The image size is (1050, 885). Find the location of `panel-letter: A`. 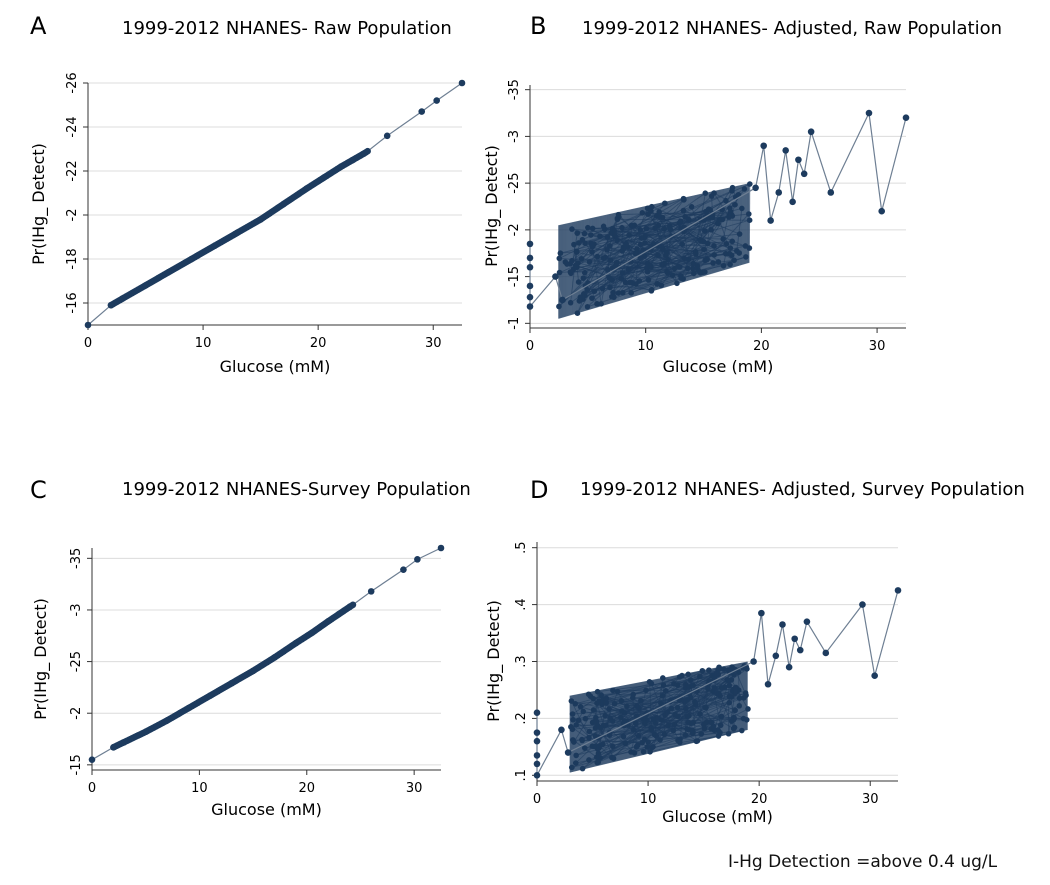

panel-letter: A is located at coordinates (38, 26).